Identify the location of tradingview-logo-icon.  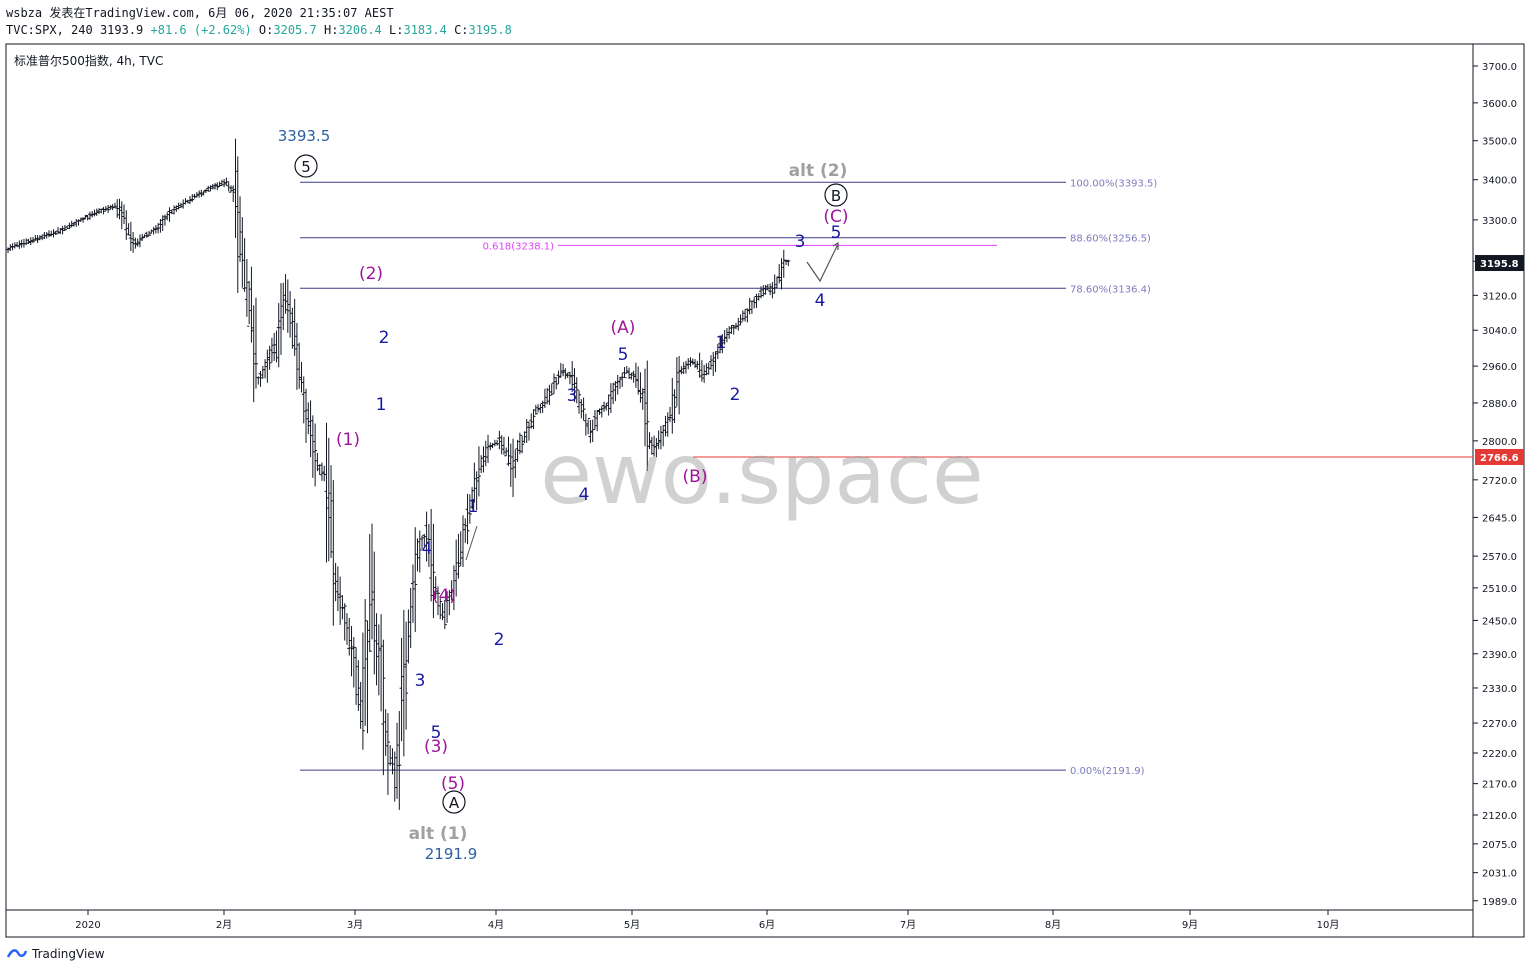
(17, 953).